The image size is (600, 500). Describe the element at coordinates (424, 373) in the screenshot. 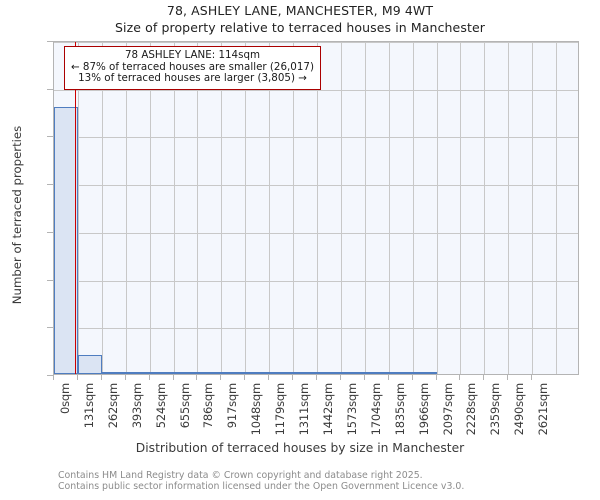

I see `bar-1966sqm` at that location.